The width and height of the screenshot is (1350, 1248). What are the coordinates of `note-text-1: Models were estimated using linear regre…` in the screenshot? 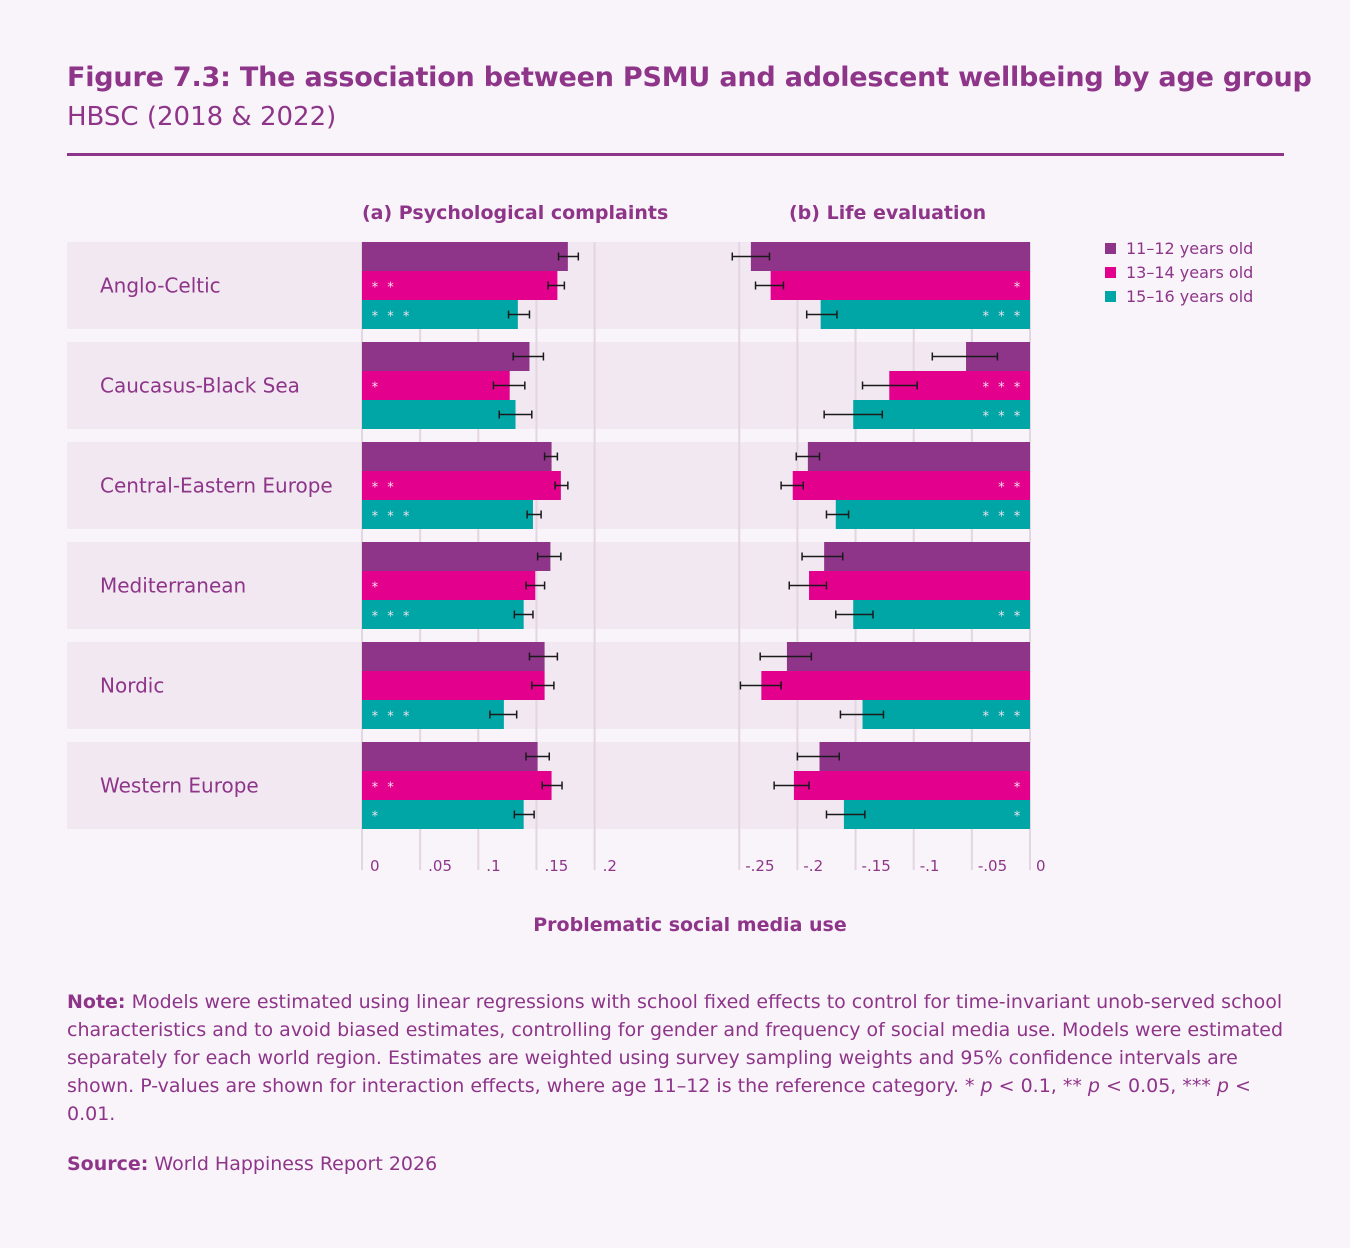 It's located at (675, 1044).